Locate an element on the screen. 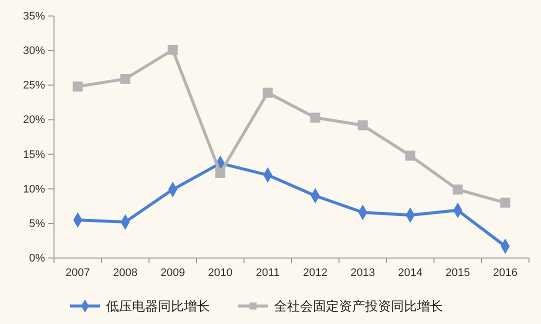 The width and height of the screenshot is (541, 324). y-tick-label: 15% is located at coordinates (34, 154).